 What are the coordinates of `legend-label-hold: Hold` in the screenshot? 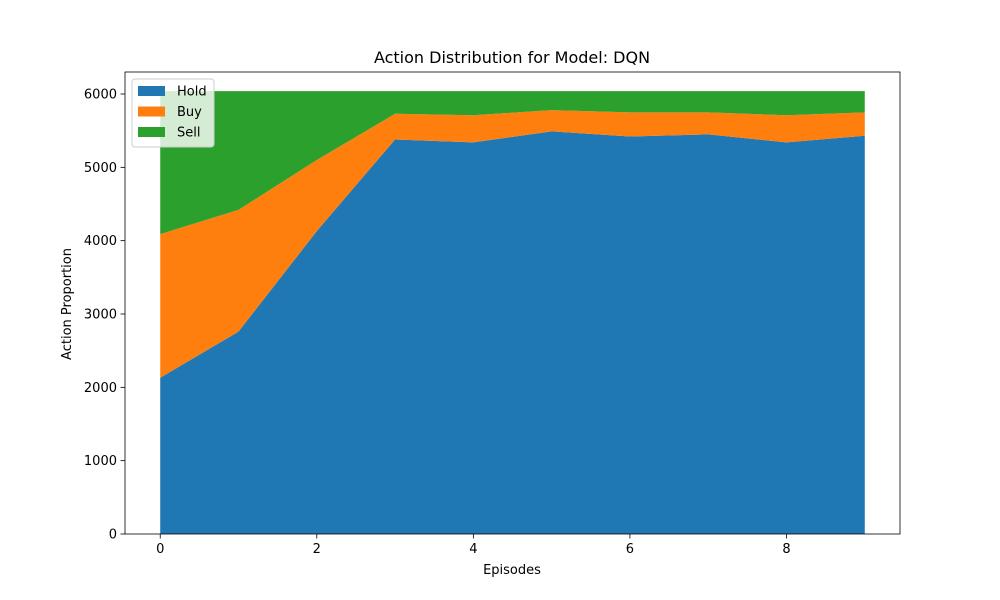 It's located at (192, 92).